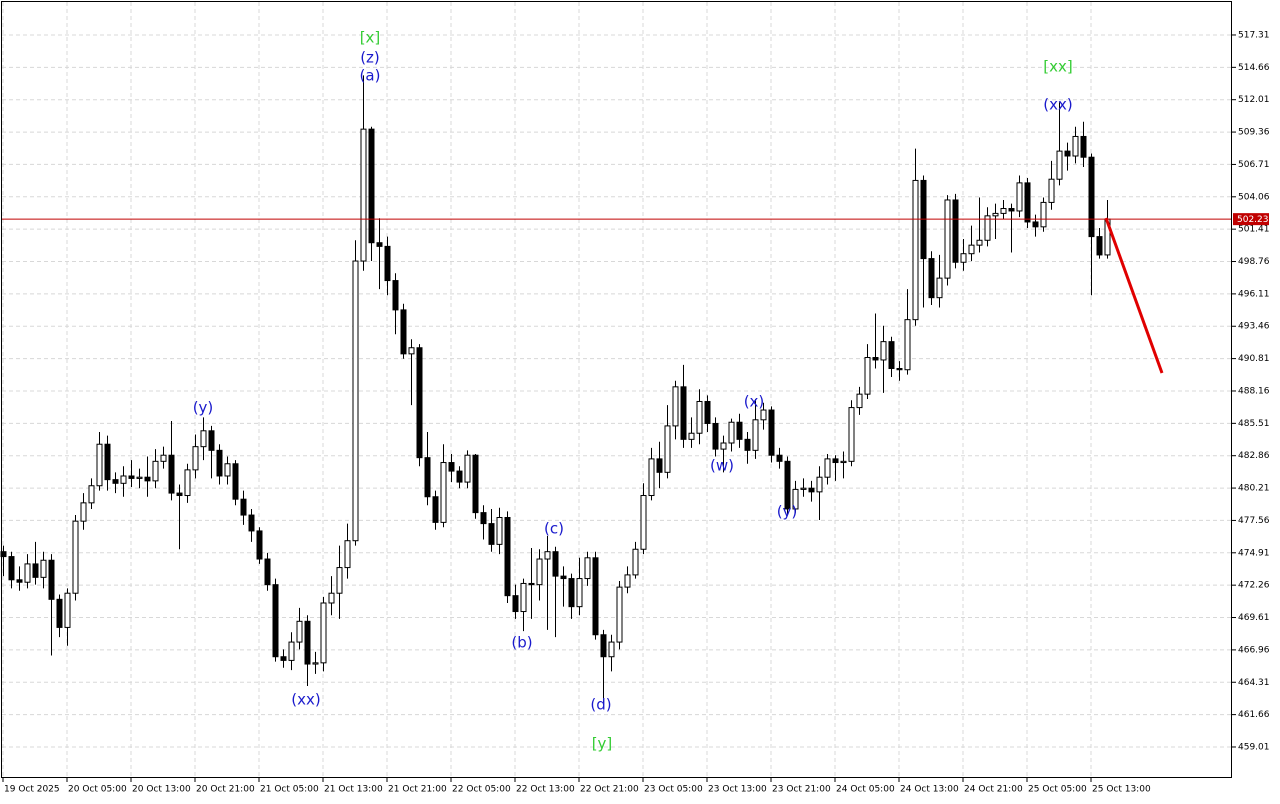 This screenshot has height=804, width=1280. I want to click on wave-label: [y], so click(602, 744).